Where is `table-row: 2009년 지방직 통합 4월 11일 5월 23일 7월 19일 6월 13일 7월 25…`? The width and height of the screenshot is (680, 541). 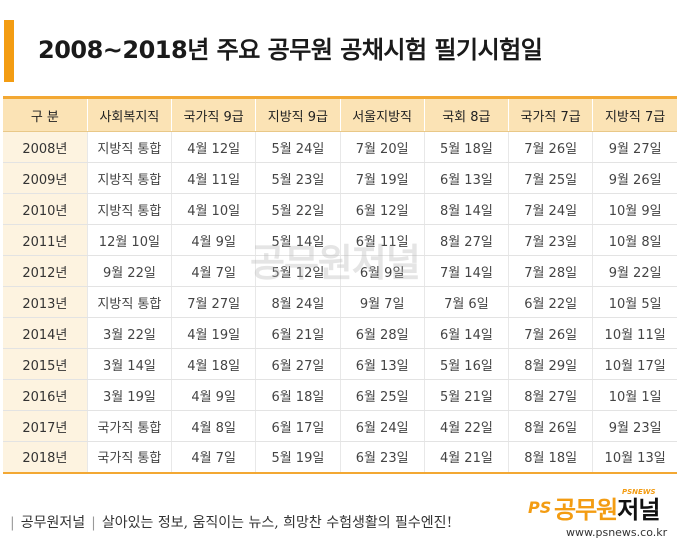 table-row: 2009년 지방직 통합 4월 11일 5월 23일 7월 19일 6월 13일 7월 25… is located at coordinates (340, 178).